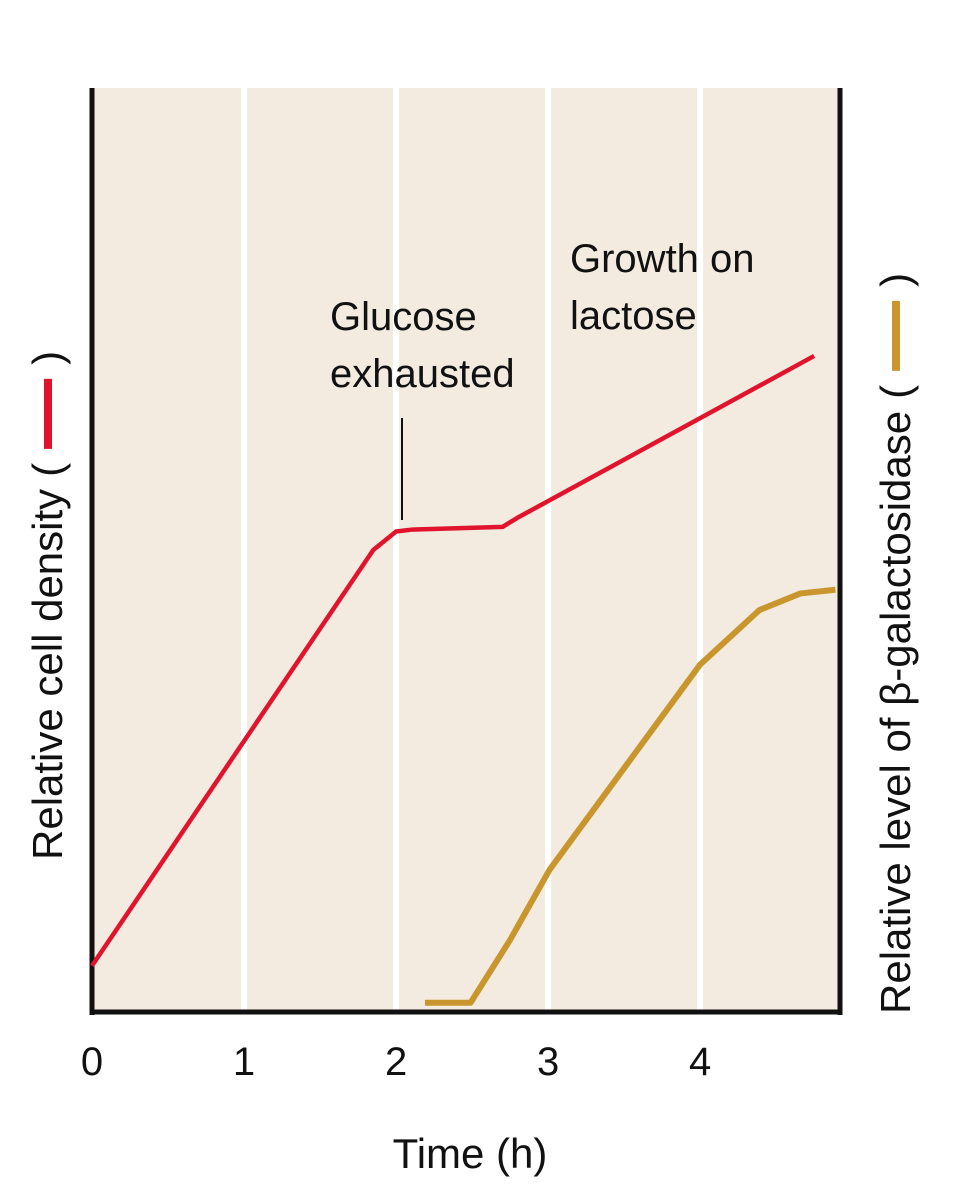 Image resolution: width=979 pixels, height=1200 pixels. What do you see at coordinates (895, 712) in the screenshot?
I see `y2-axis-title-text: Relative level of β-galactosidase` at bounding box center [895, 712].